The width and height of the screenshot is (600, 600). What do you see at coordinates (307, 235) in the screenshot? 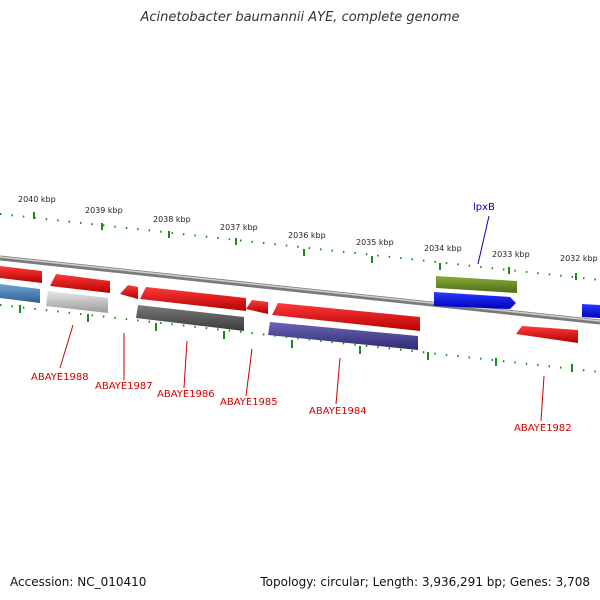
I see `scale-label: 2036 kbp` at bounding box center [307, 235].